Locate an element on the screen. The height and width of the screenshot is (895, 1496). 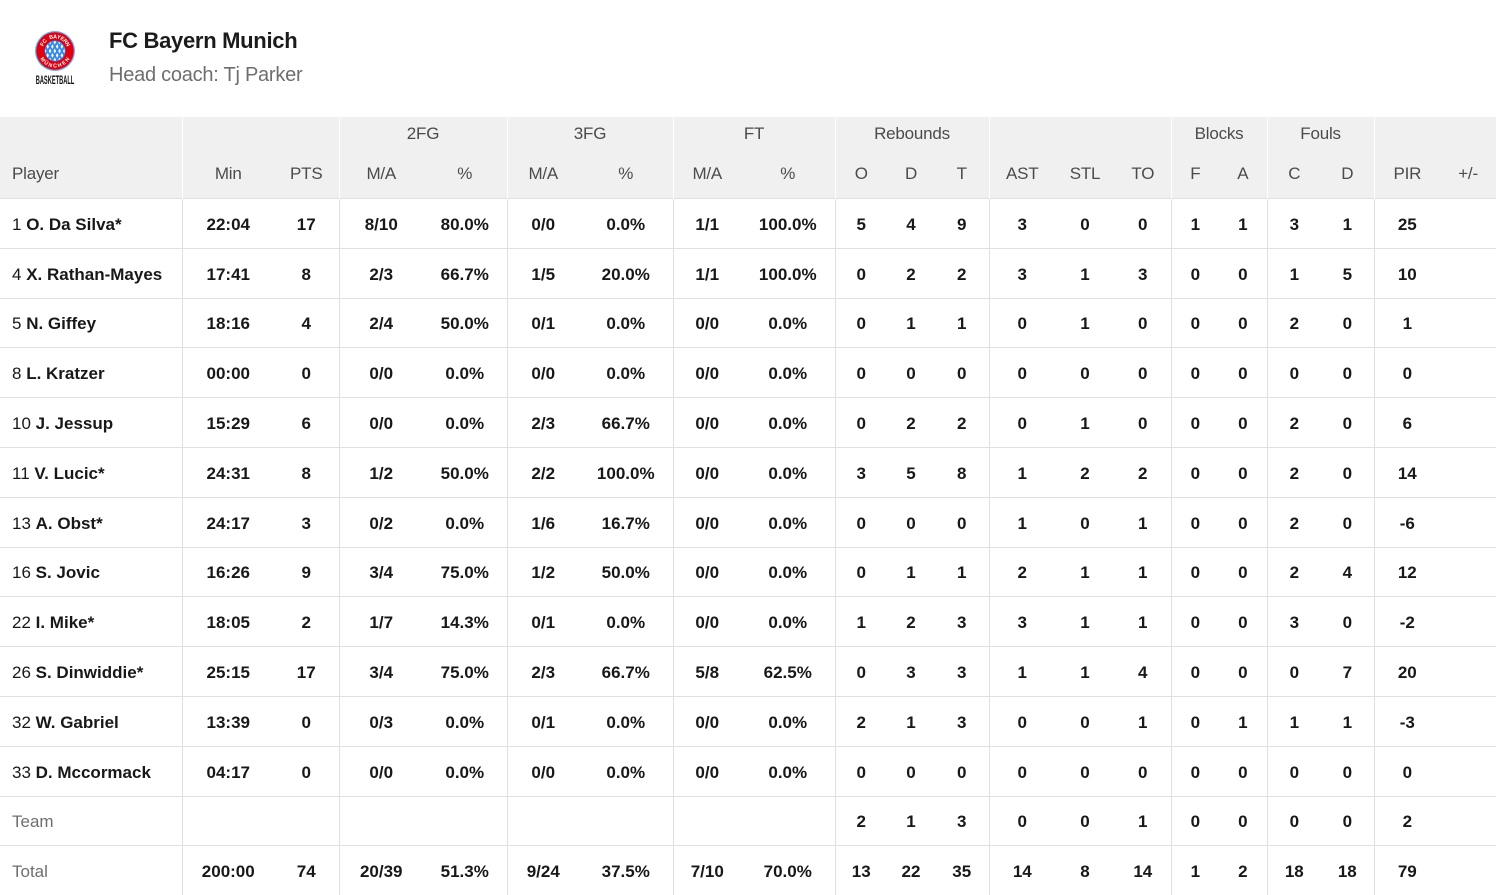
svg-text: Y is located at coordinates (58, 37).